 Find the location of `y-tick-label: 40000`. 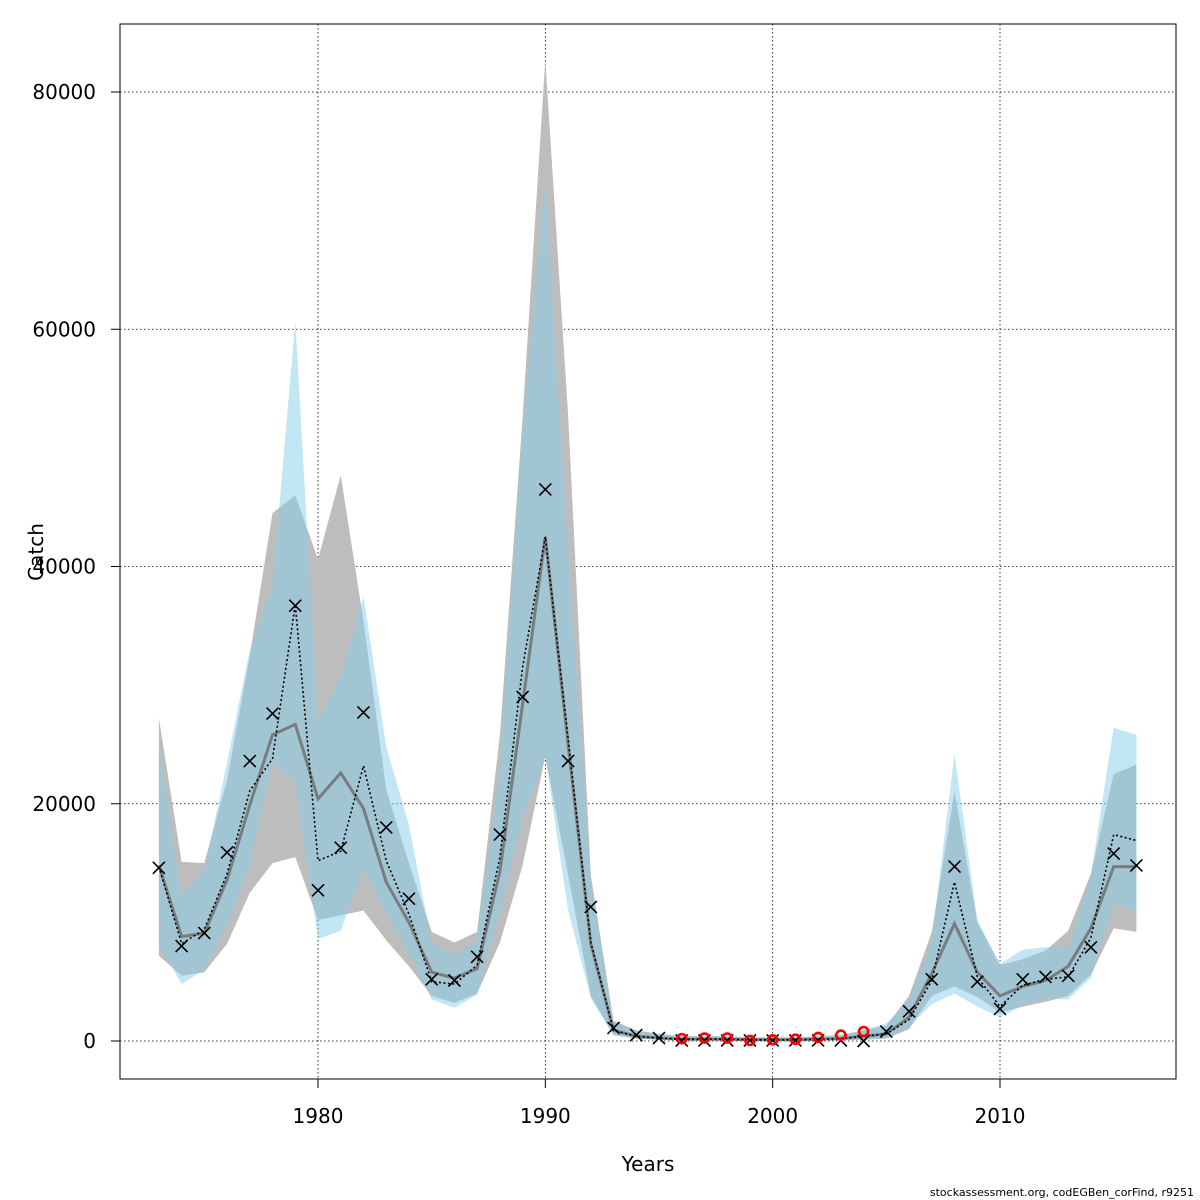

y-tick-label: 40000 is located at coordinates (64, 567).